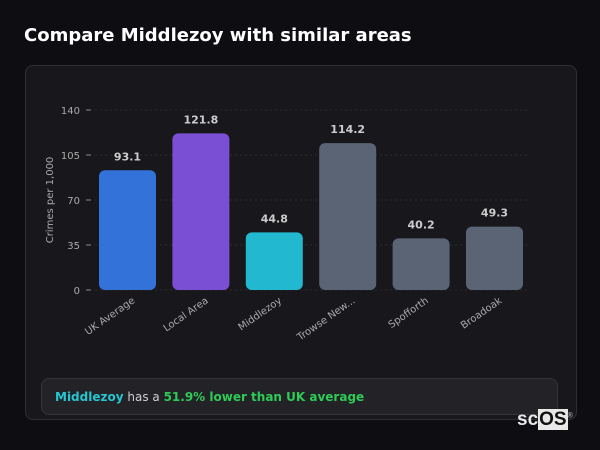 The height and width of the screenshot is (450, 600). I want to click on y-tick-label: 140, so click(70, 111).